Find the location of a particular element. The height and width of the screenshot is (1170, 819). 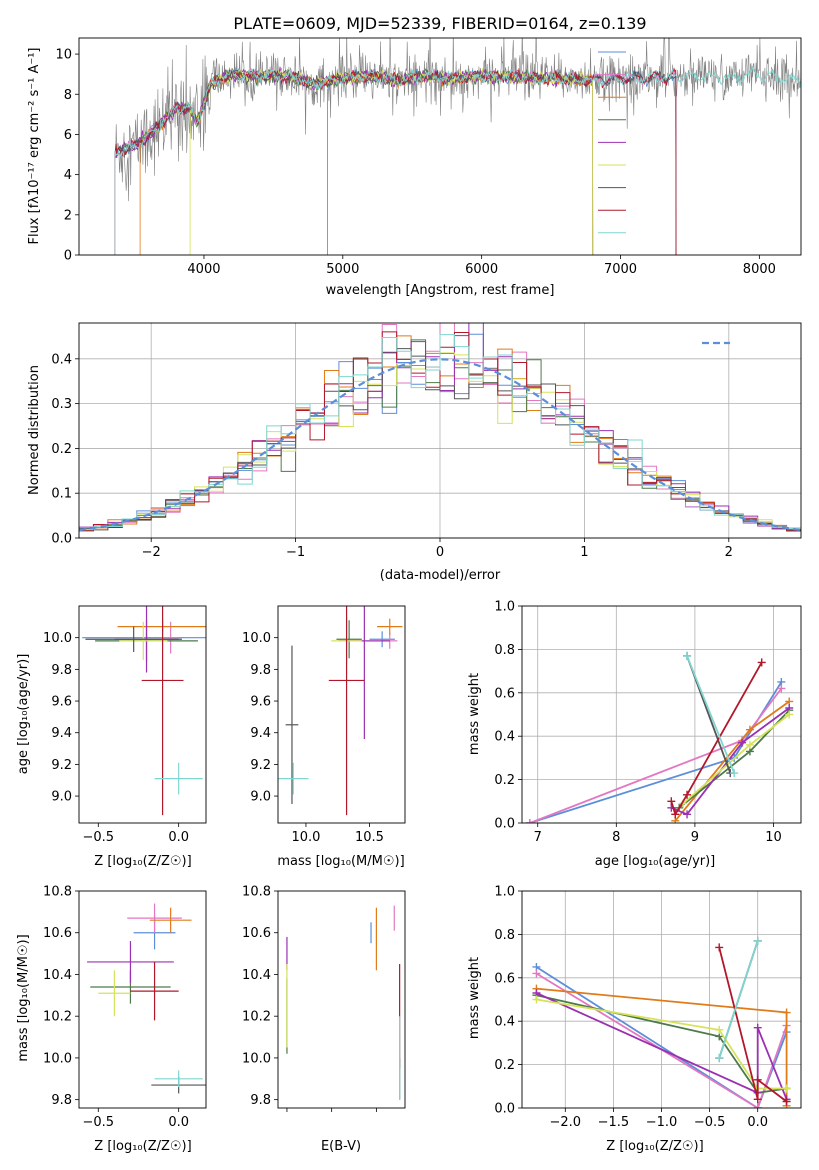

x-tick-label: 8000 is located at coordinates (759, 269).